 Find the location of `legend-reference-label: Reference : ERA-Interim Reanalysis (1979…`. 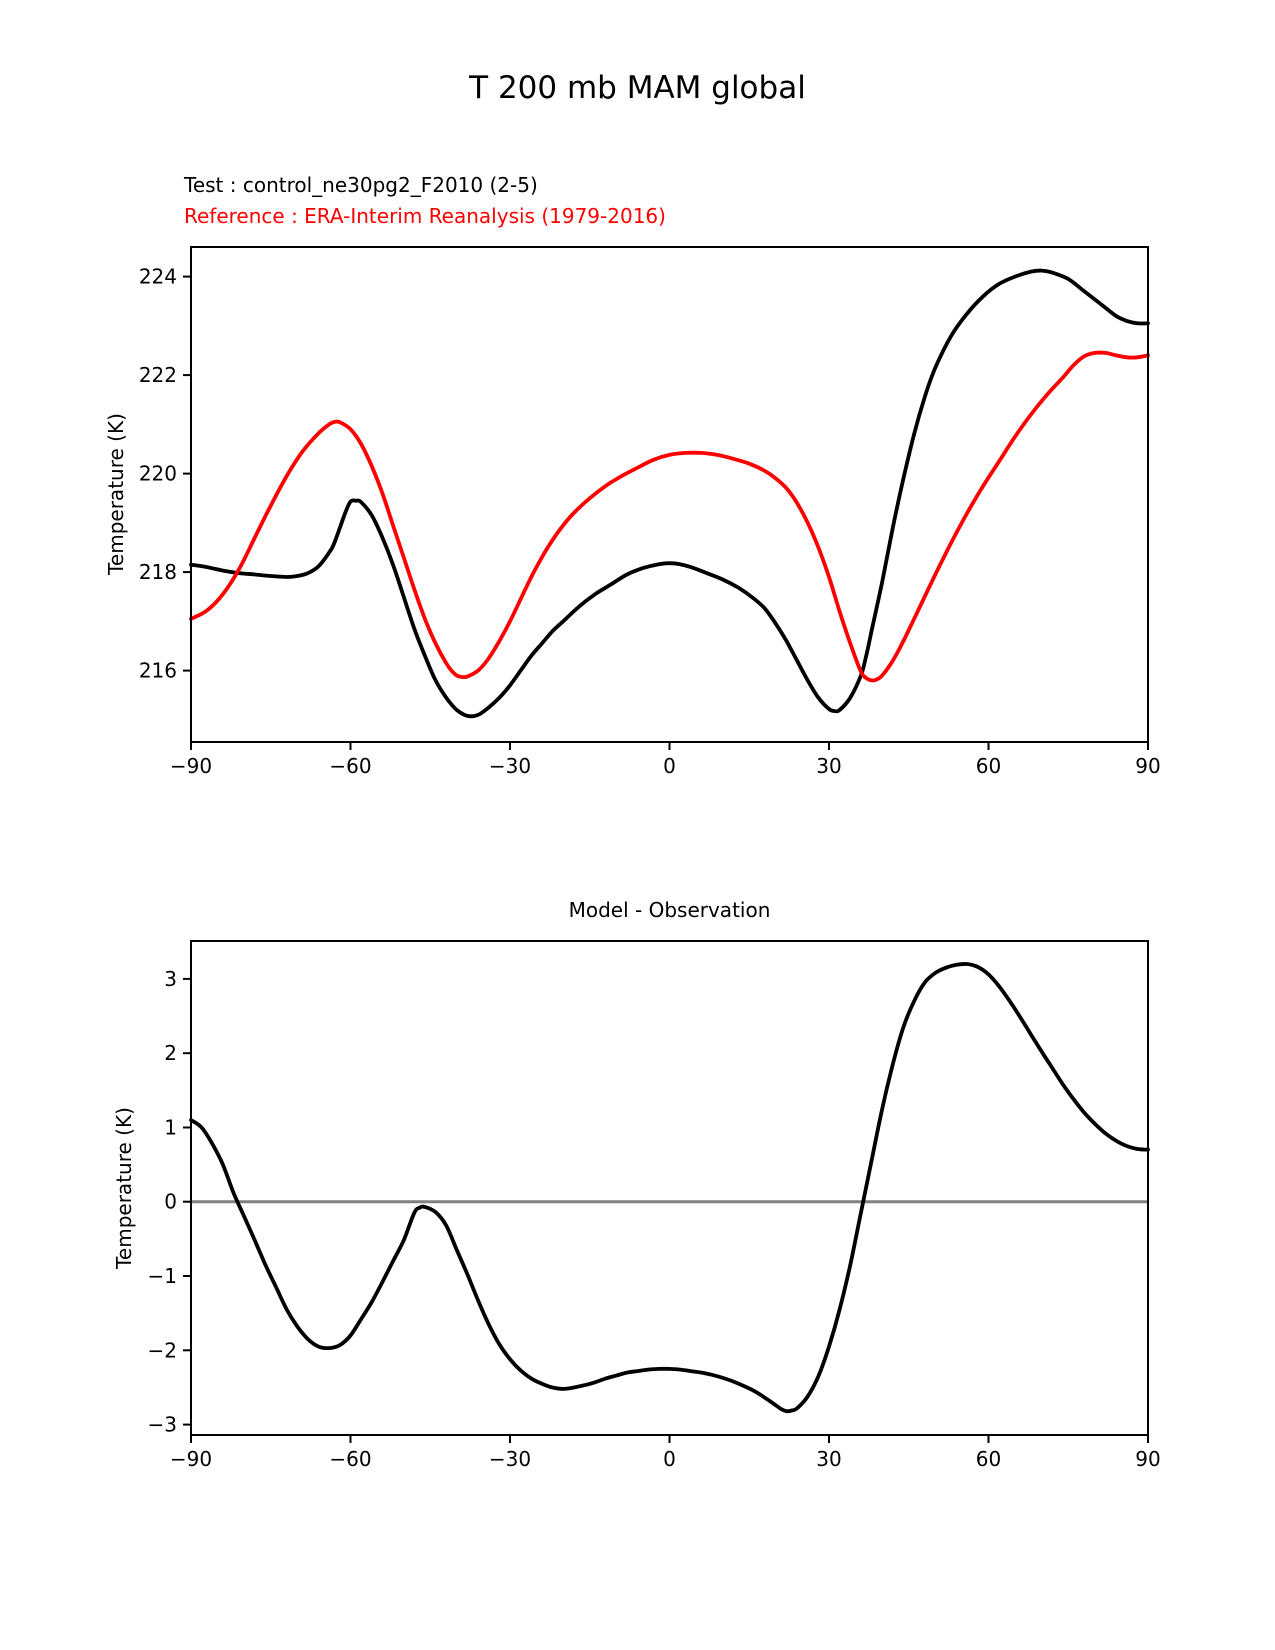

legend-reference-label: Reference : ERA-Interim Reanalysis (1979… is located at coordinates (425, 216).